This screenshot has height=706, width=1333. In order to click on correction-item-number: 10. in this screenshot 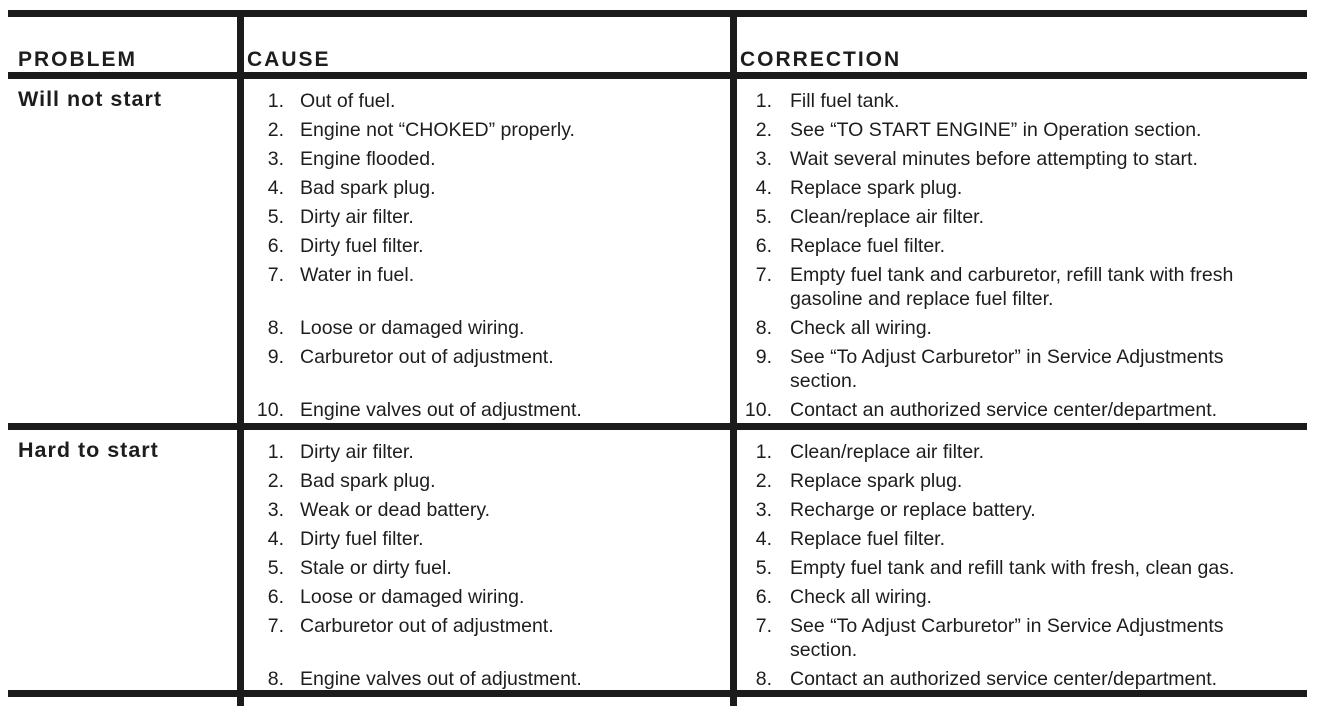, I will do `click(758, 410)`.